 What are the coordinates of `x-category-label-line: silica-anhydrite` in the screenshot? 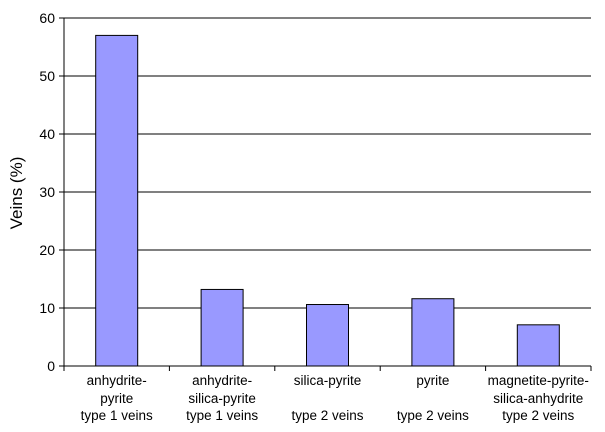 It's located at (538, 398).